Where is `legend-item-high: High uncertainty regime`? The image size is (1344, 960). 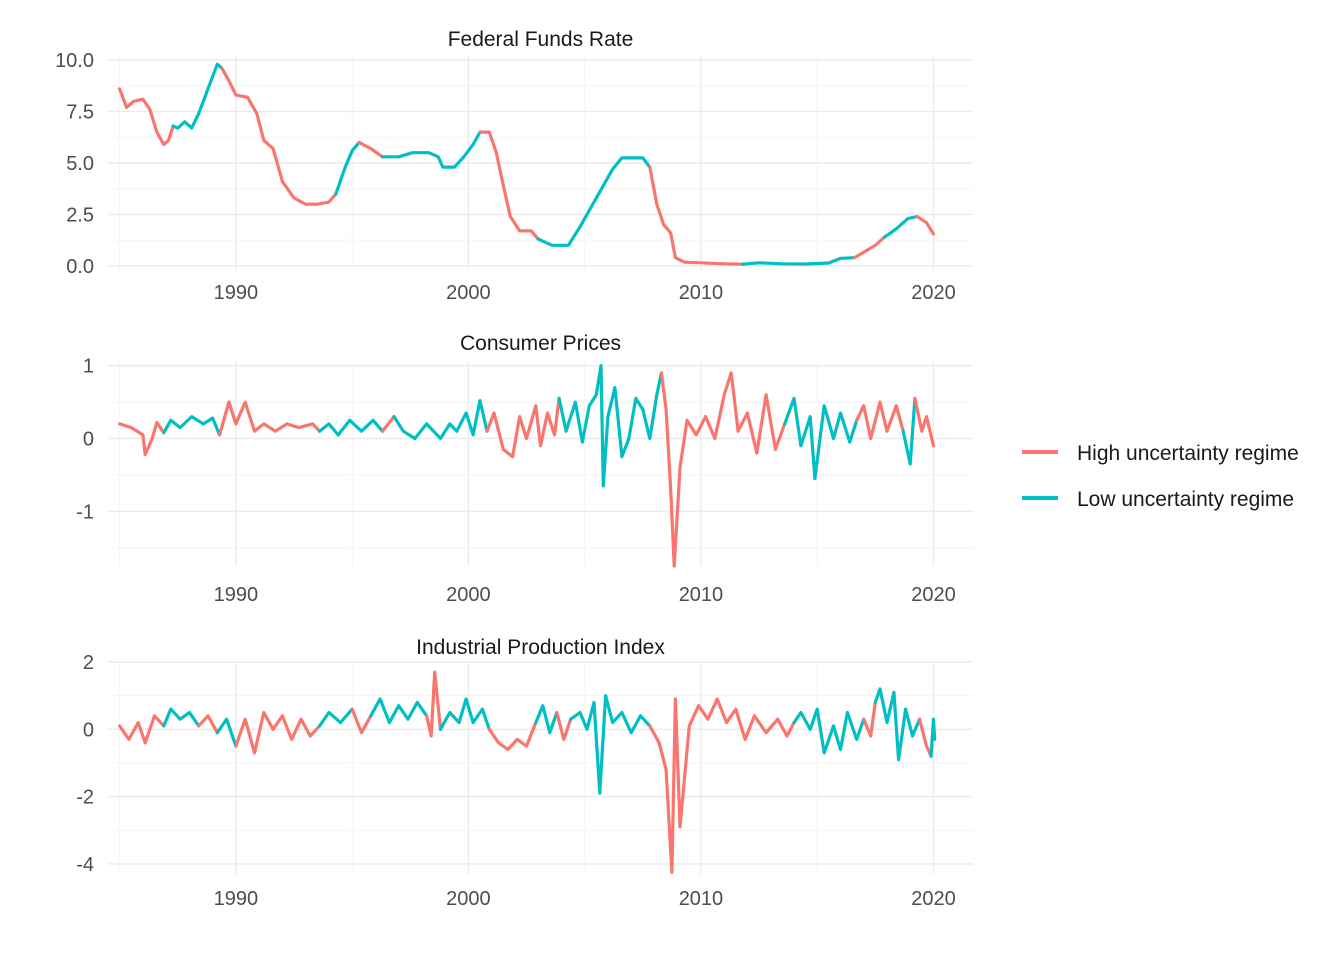
legend-item-high: High uncertainty regime is located at coordinates (1160, 453).